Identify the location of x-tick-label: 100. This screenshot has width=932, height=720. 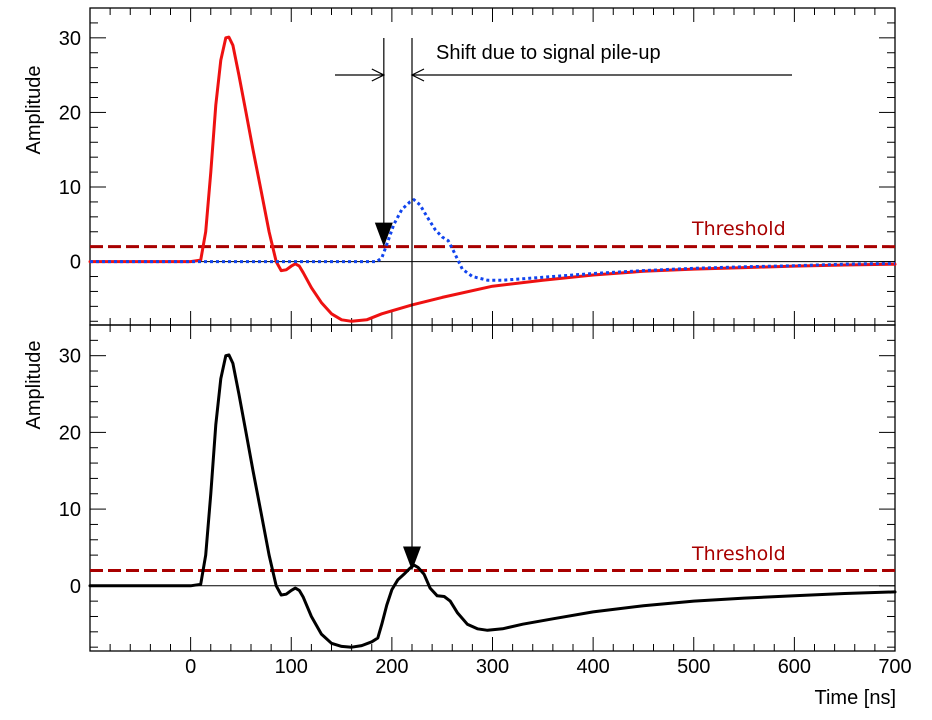
(291, 667).